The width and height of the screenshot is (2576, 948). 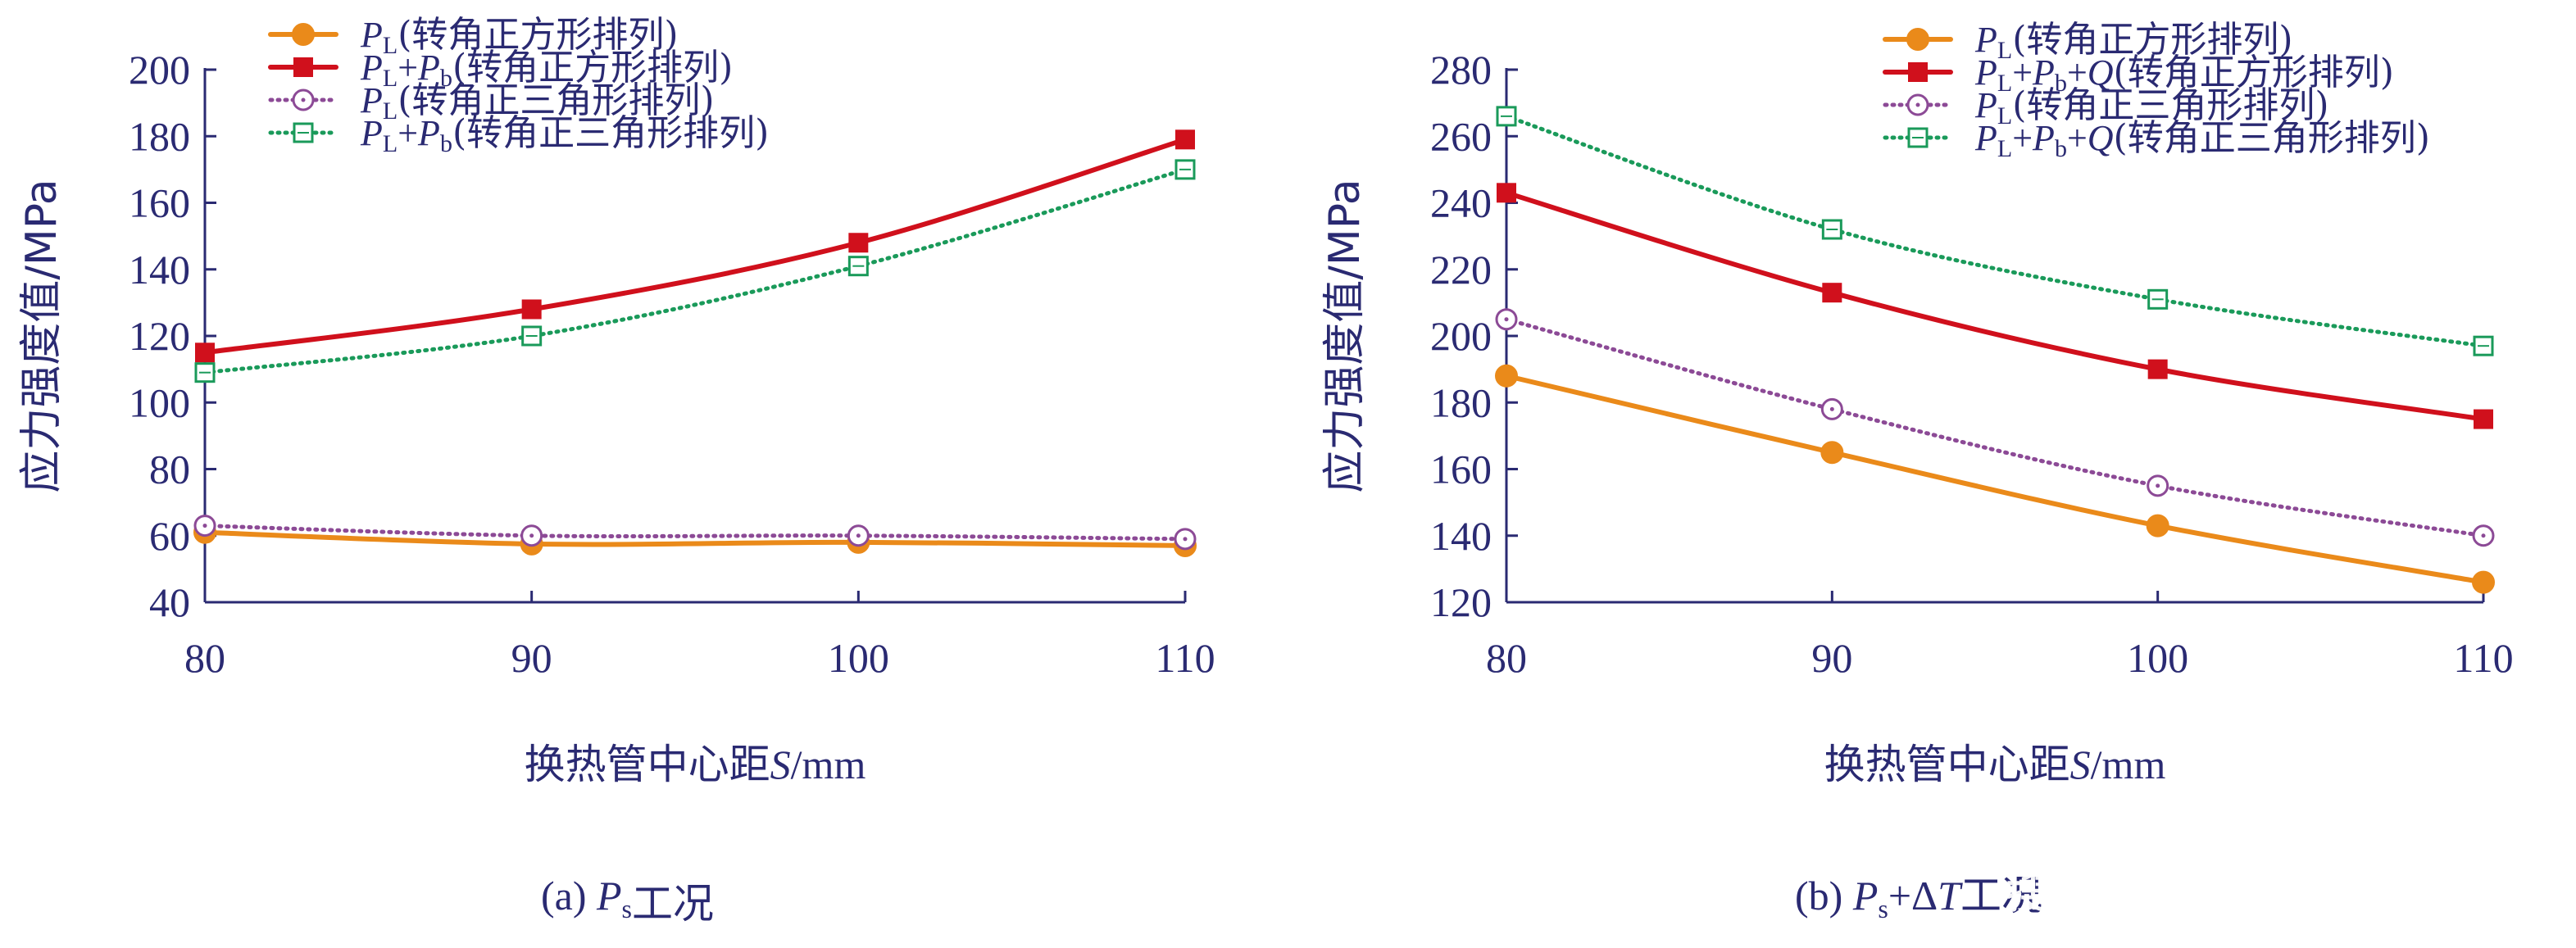 What do you see at coordinates (2157, 658) in the screenshot?
I see `x-tick-label: 100` at bounding box center [2157, 658].